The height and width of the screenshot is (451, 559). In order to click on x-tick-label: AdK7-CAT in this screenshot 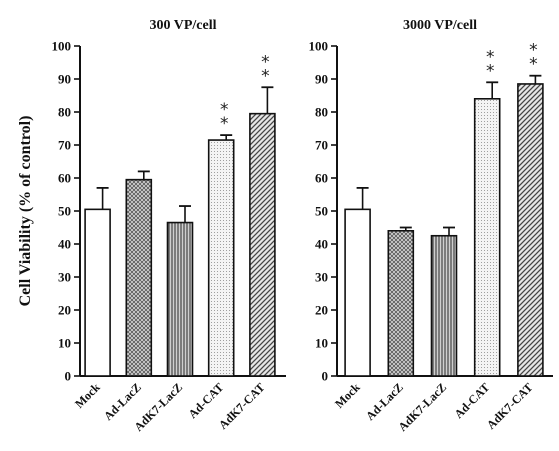, I will do `click(510, 406)`.